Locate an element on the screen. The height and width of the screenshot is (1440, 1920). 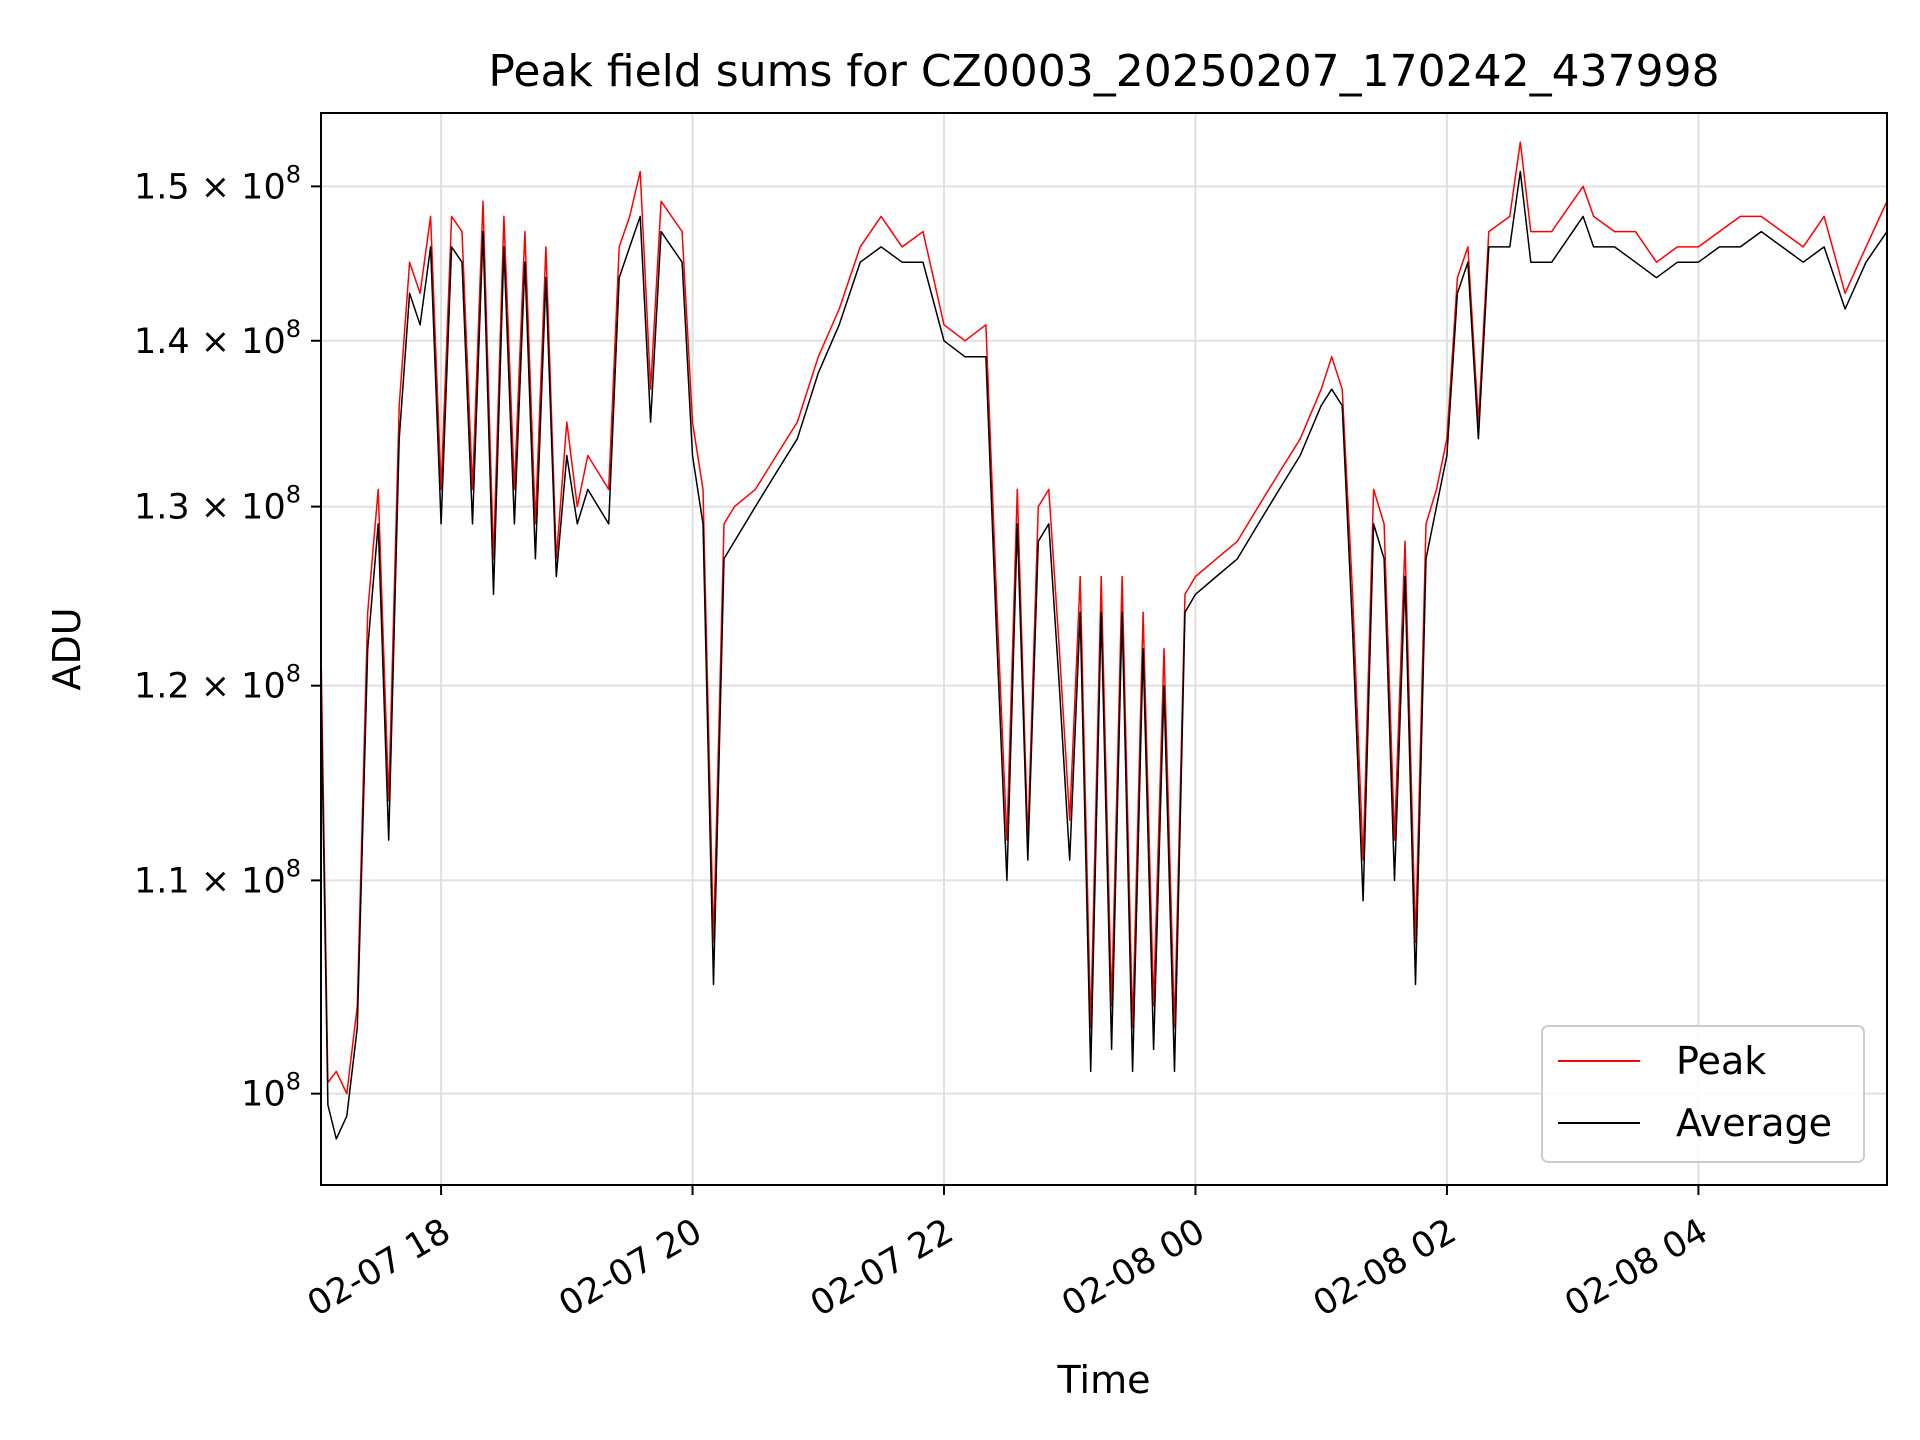
legend: Peak Average is located at coordinates (1703, 1094).